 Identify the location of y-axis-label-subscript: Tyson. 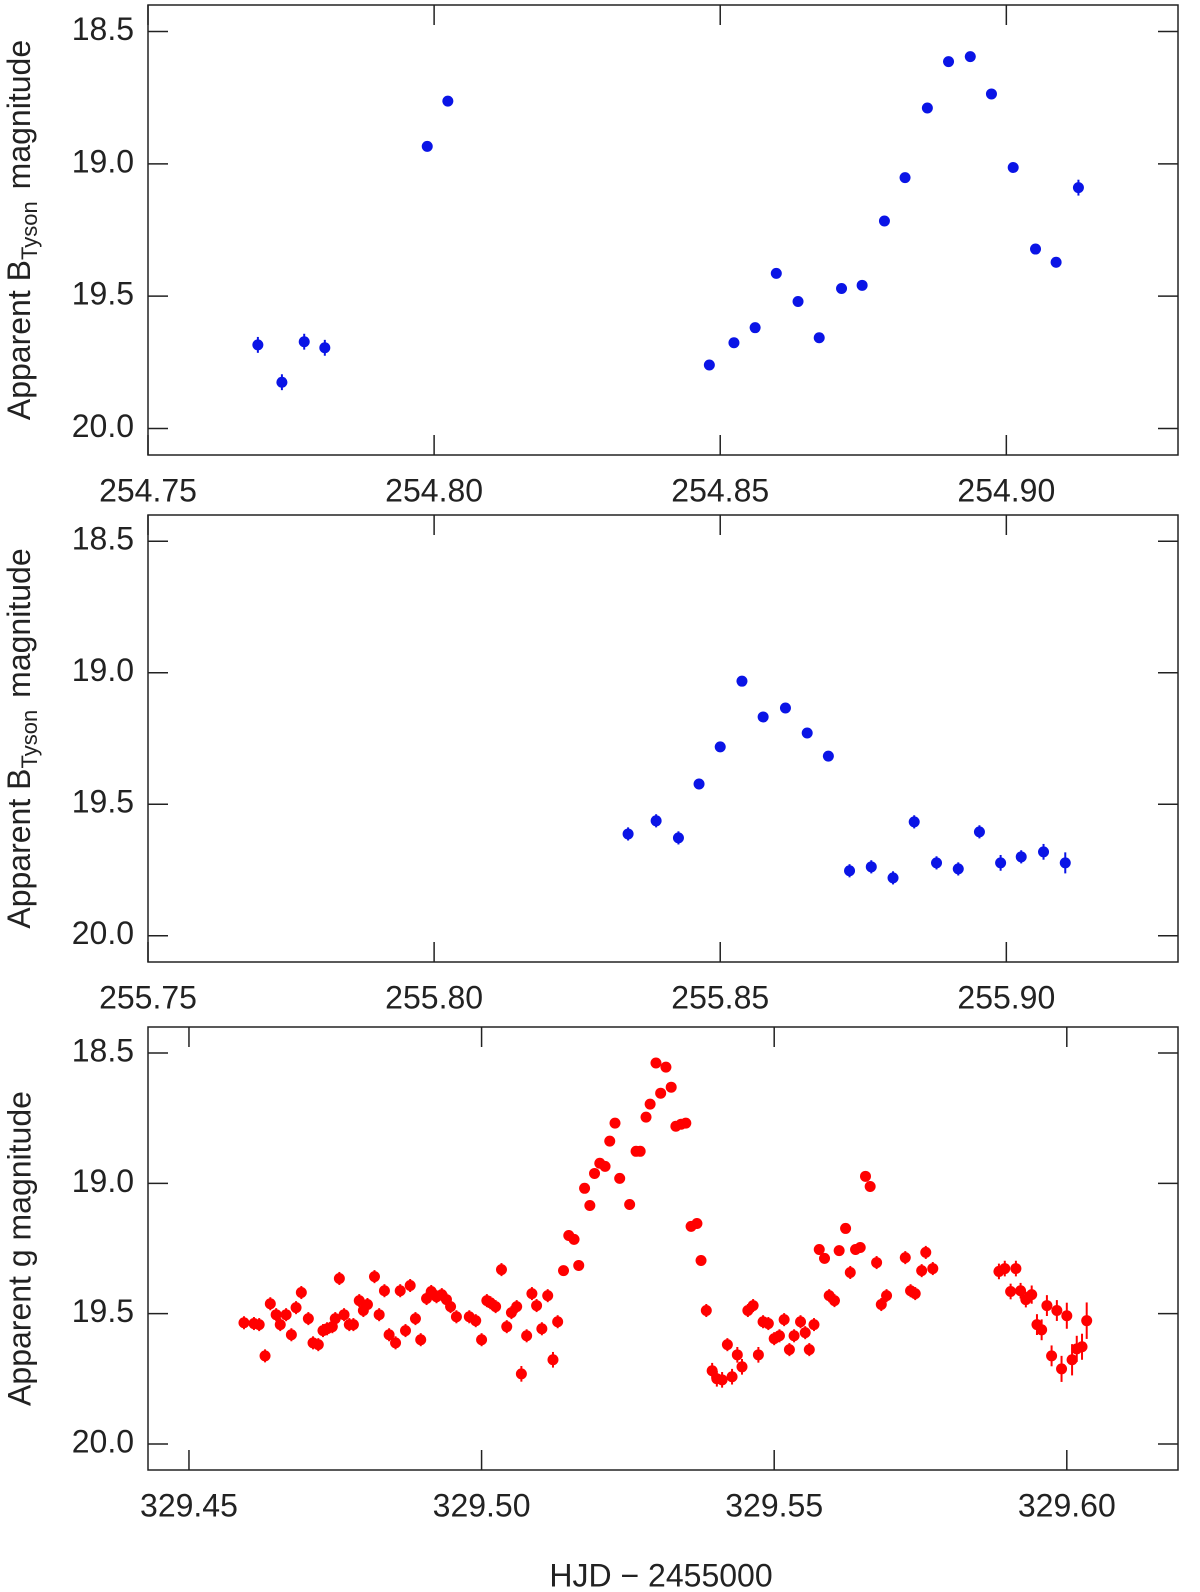
(29, 739).